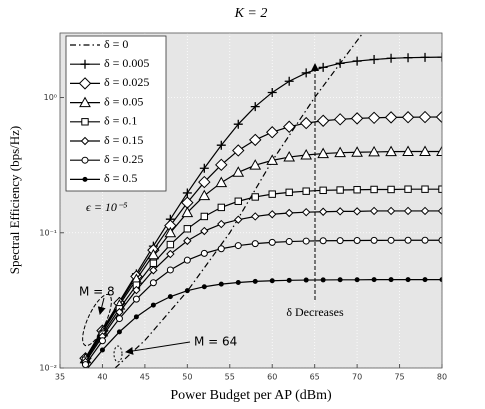  What do you see at coordinates (106, 207) in the screenshot?
I see `epsilon-annotation: ϵ = 10⁻⁵` at bounding box center [106, 207].